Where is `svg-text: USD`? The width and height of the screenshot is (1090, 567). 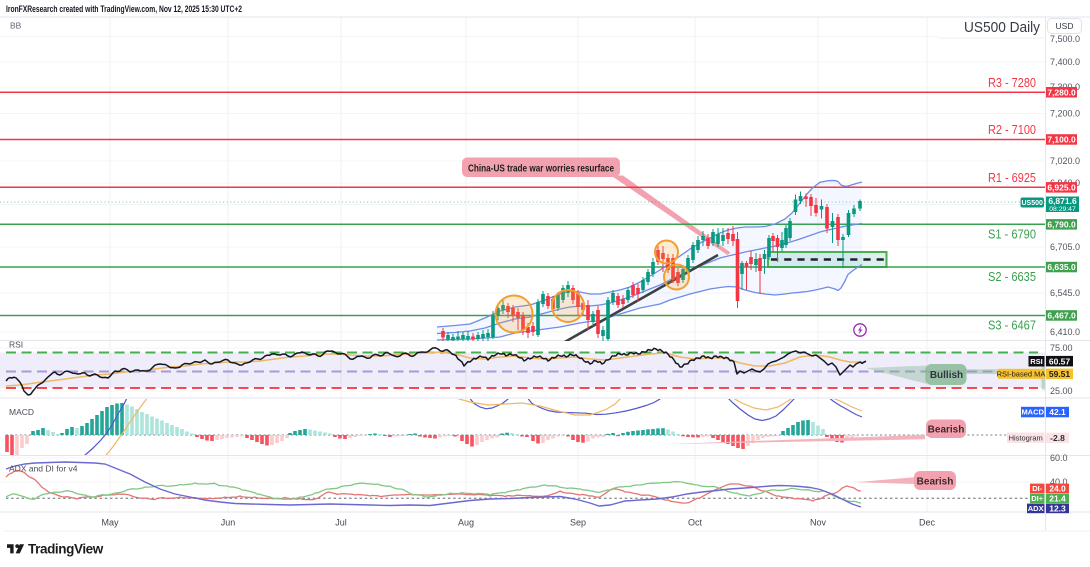
svg-text: USD is located at coordinates (1065, 26).